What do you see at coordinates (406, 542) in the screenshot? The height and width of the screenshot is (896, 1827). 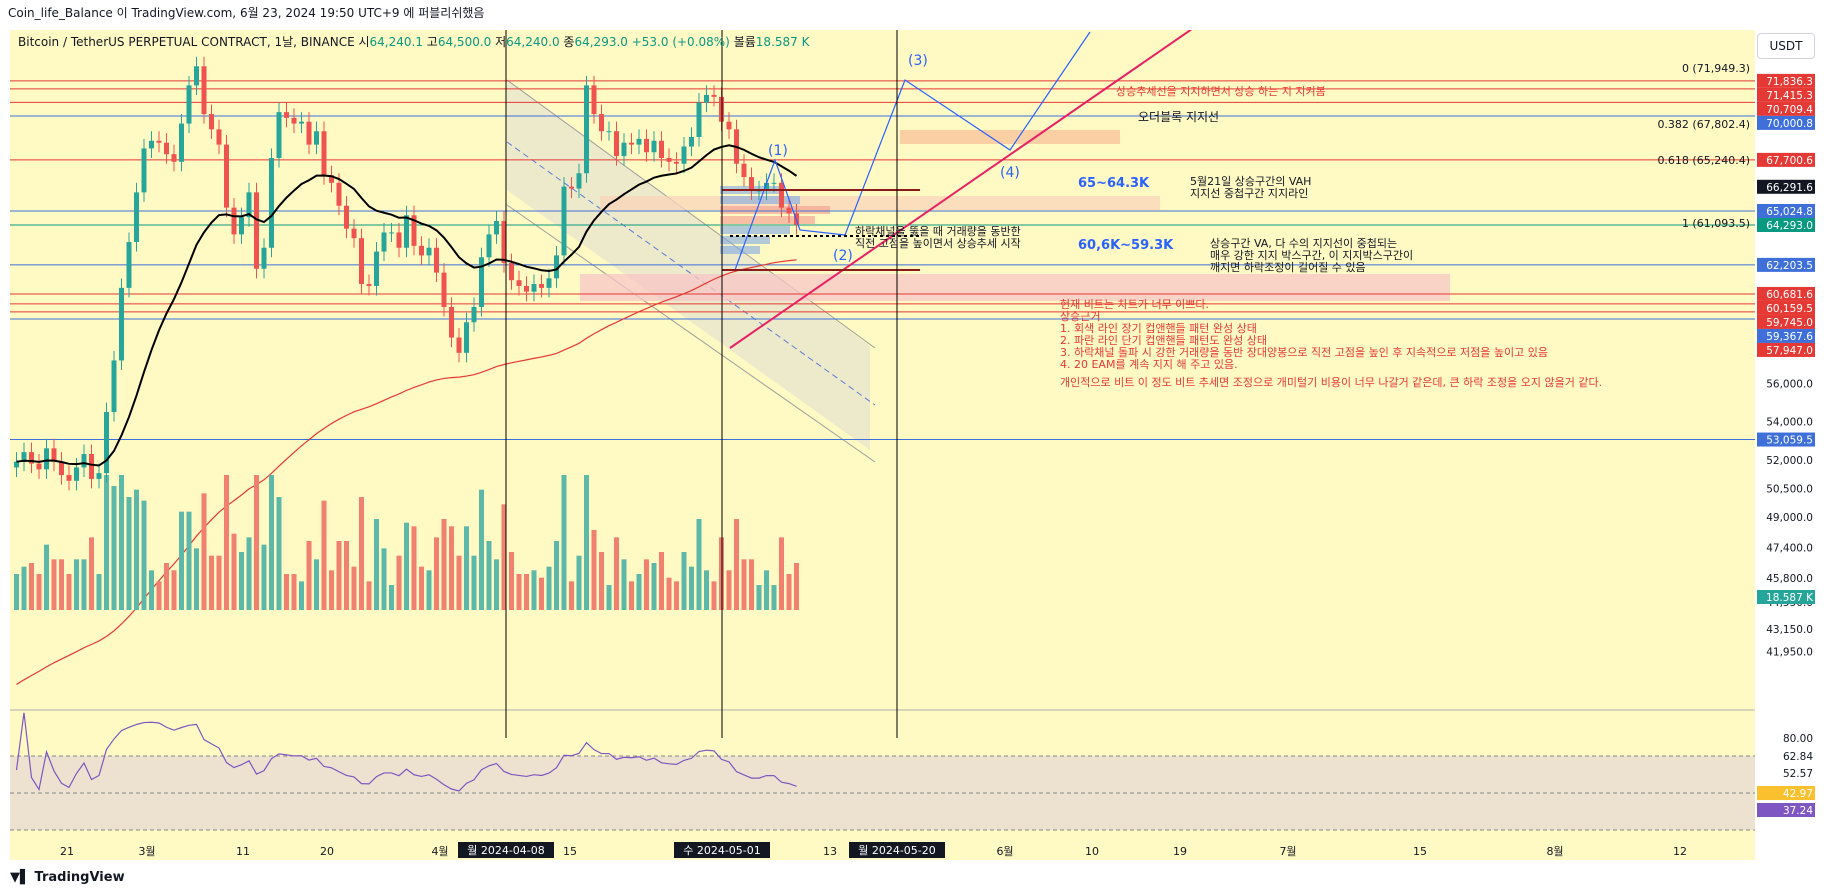 I see `volume-bars` at bounding box center [406, 542].